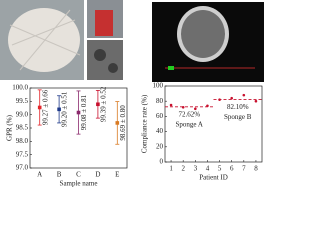  I want to click on y-tick-label: 98.5, so click(22, 128).